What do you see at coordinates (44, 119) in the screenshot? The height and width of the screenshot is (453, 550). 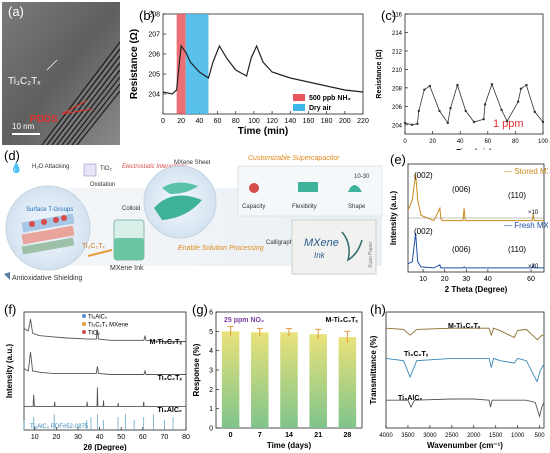 I see `pdds-label: PDDS` at bounding box center [44, 119].